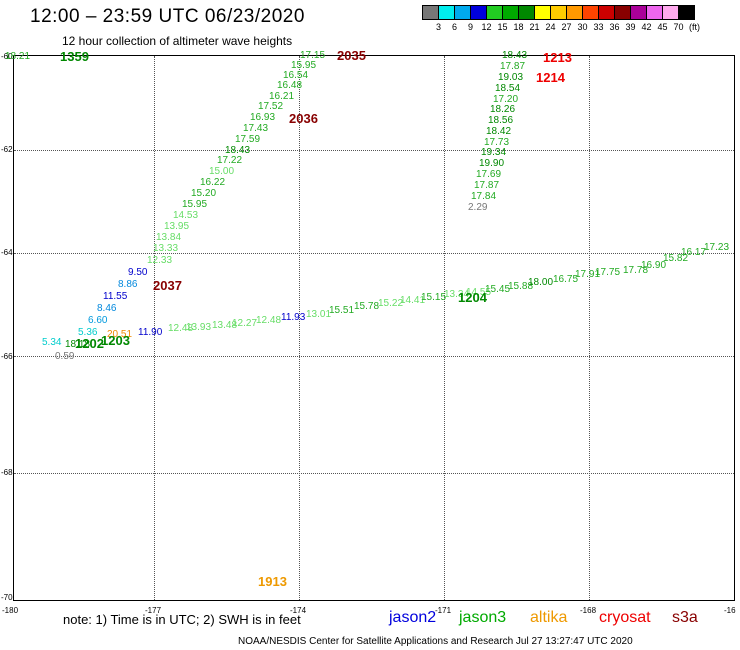 The width and height of the screenshot is (740, 650). I want to click on satellite-legend-entry: jason2, so click(413, 617).